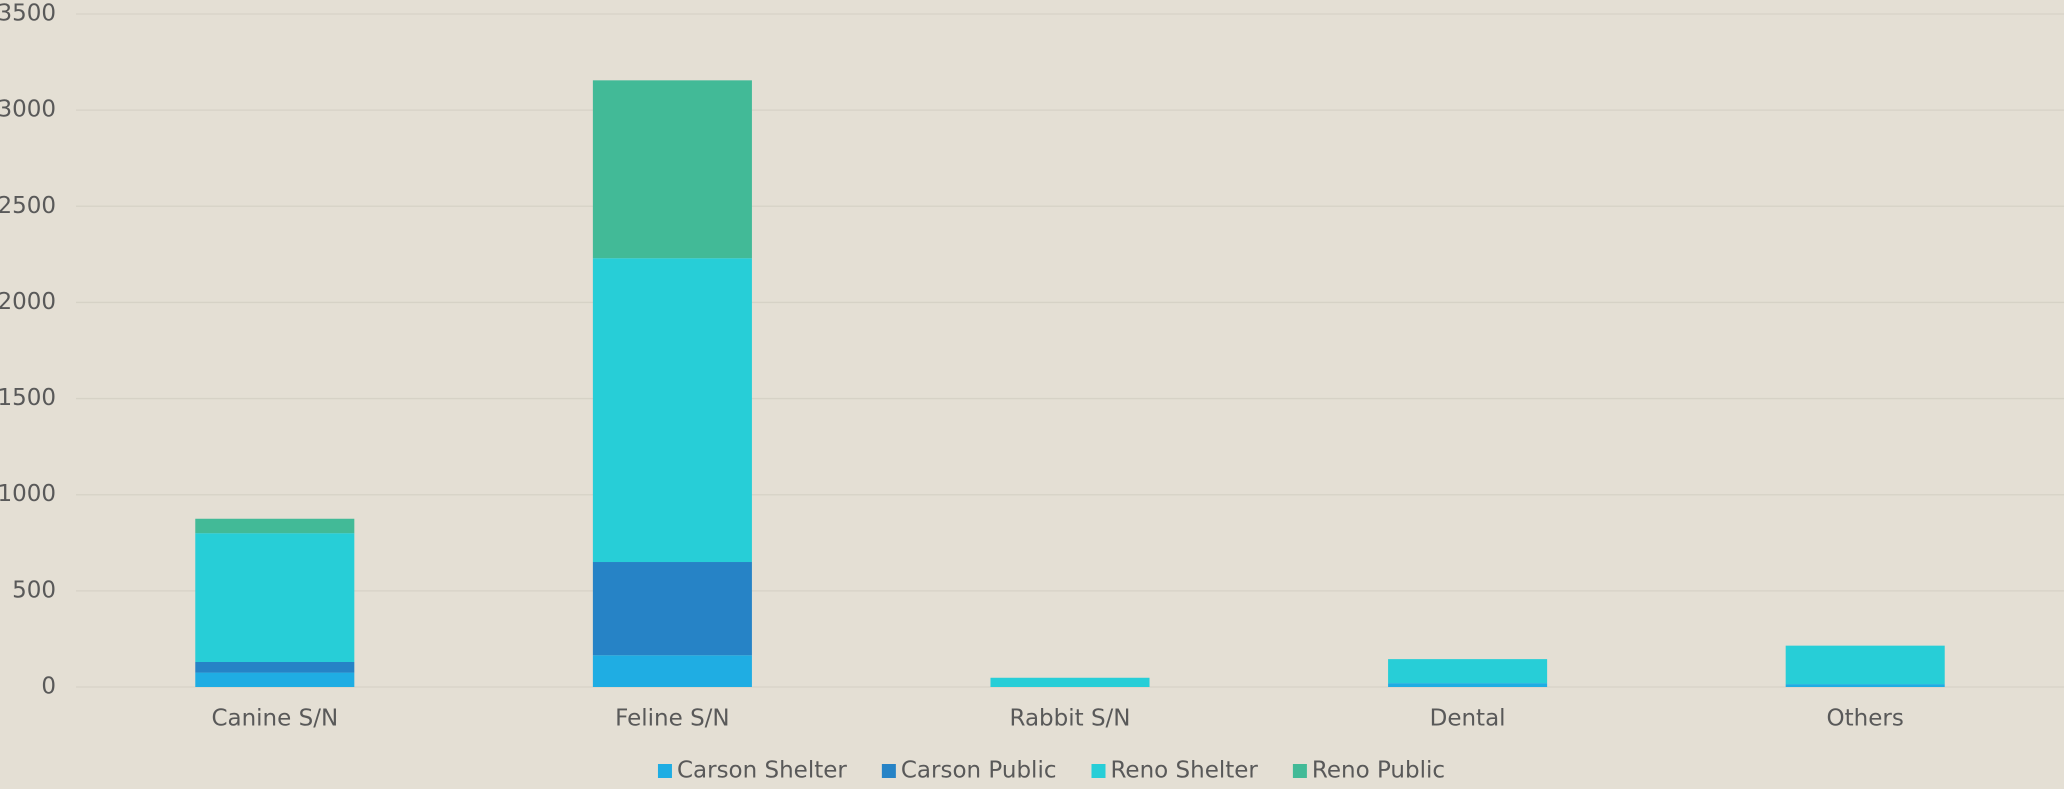 This screenshot has height=789, width=2064. I want to click on y-tick-label: 0, so click(48, 687).